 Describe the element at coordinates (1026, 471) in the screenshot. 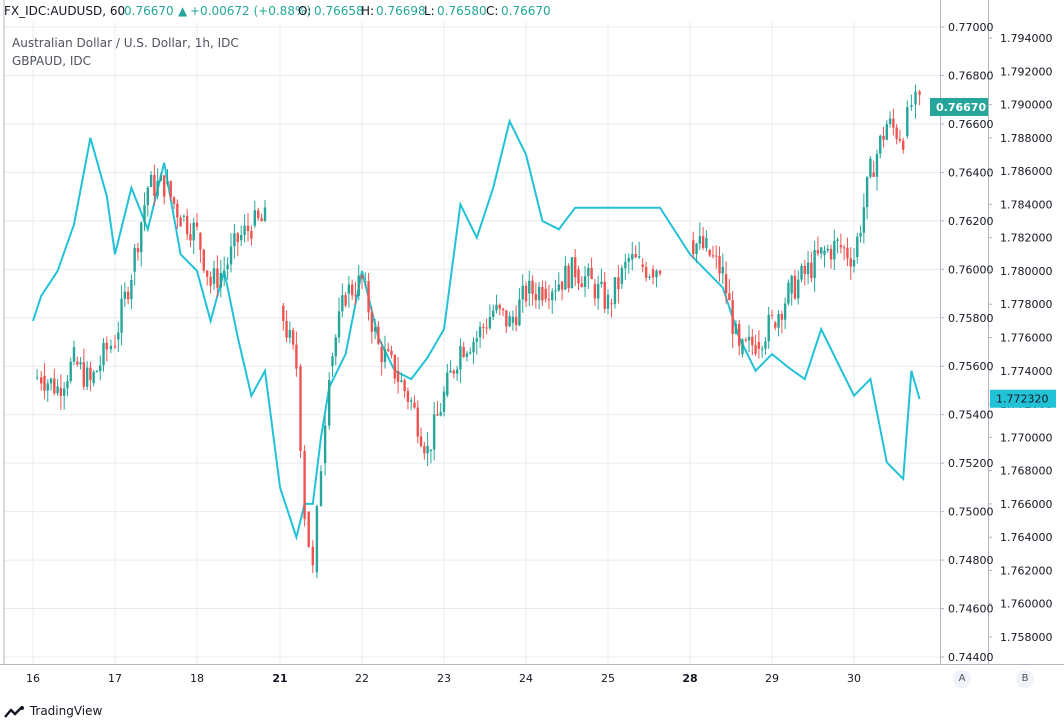

I see `right-axis-tick-label: 1.768000` at that location.